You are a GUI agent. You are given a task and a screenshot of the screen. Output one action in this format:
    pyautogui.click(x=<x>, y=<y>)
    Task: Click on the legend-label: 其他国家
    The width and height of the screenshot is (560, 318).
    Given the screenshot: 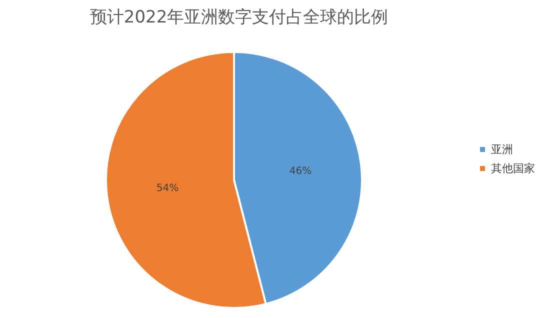 What is the action you would take?
    pyautogui.click(x=513, y=168)
    